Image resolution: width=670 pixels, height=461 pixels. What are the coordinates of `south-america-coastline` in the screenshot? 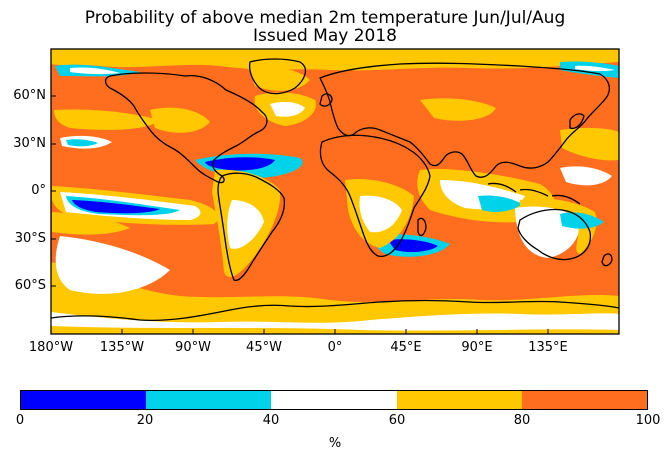 It's located at (251, 227).